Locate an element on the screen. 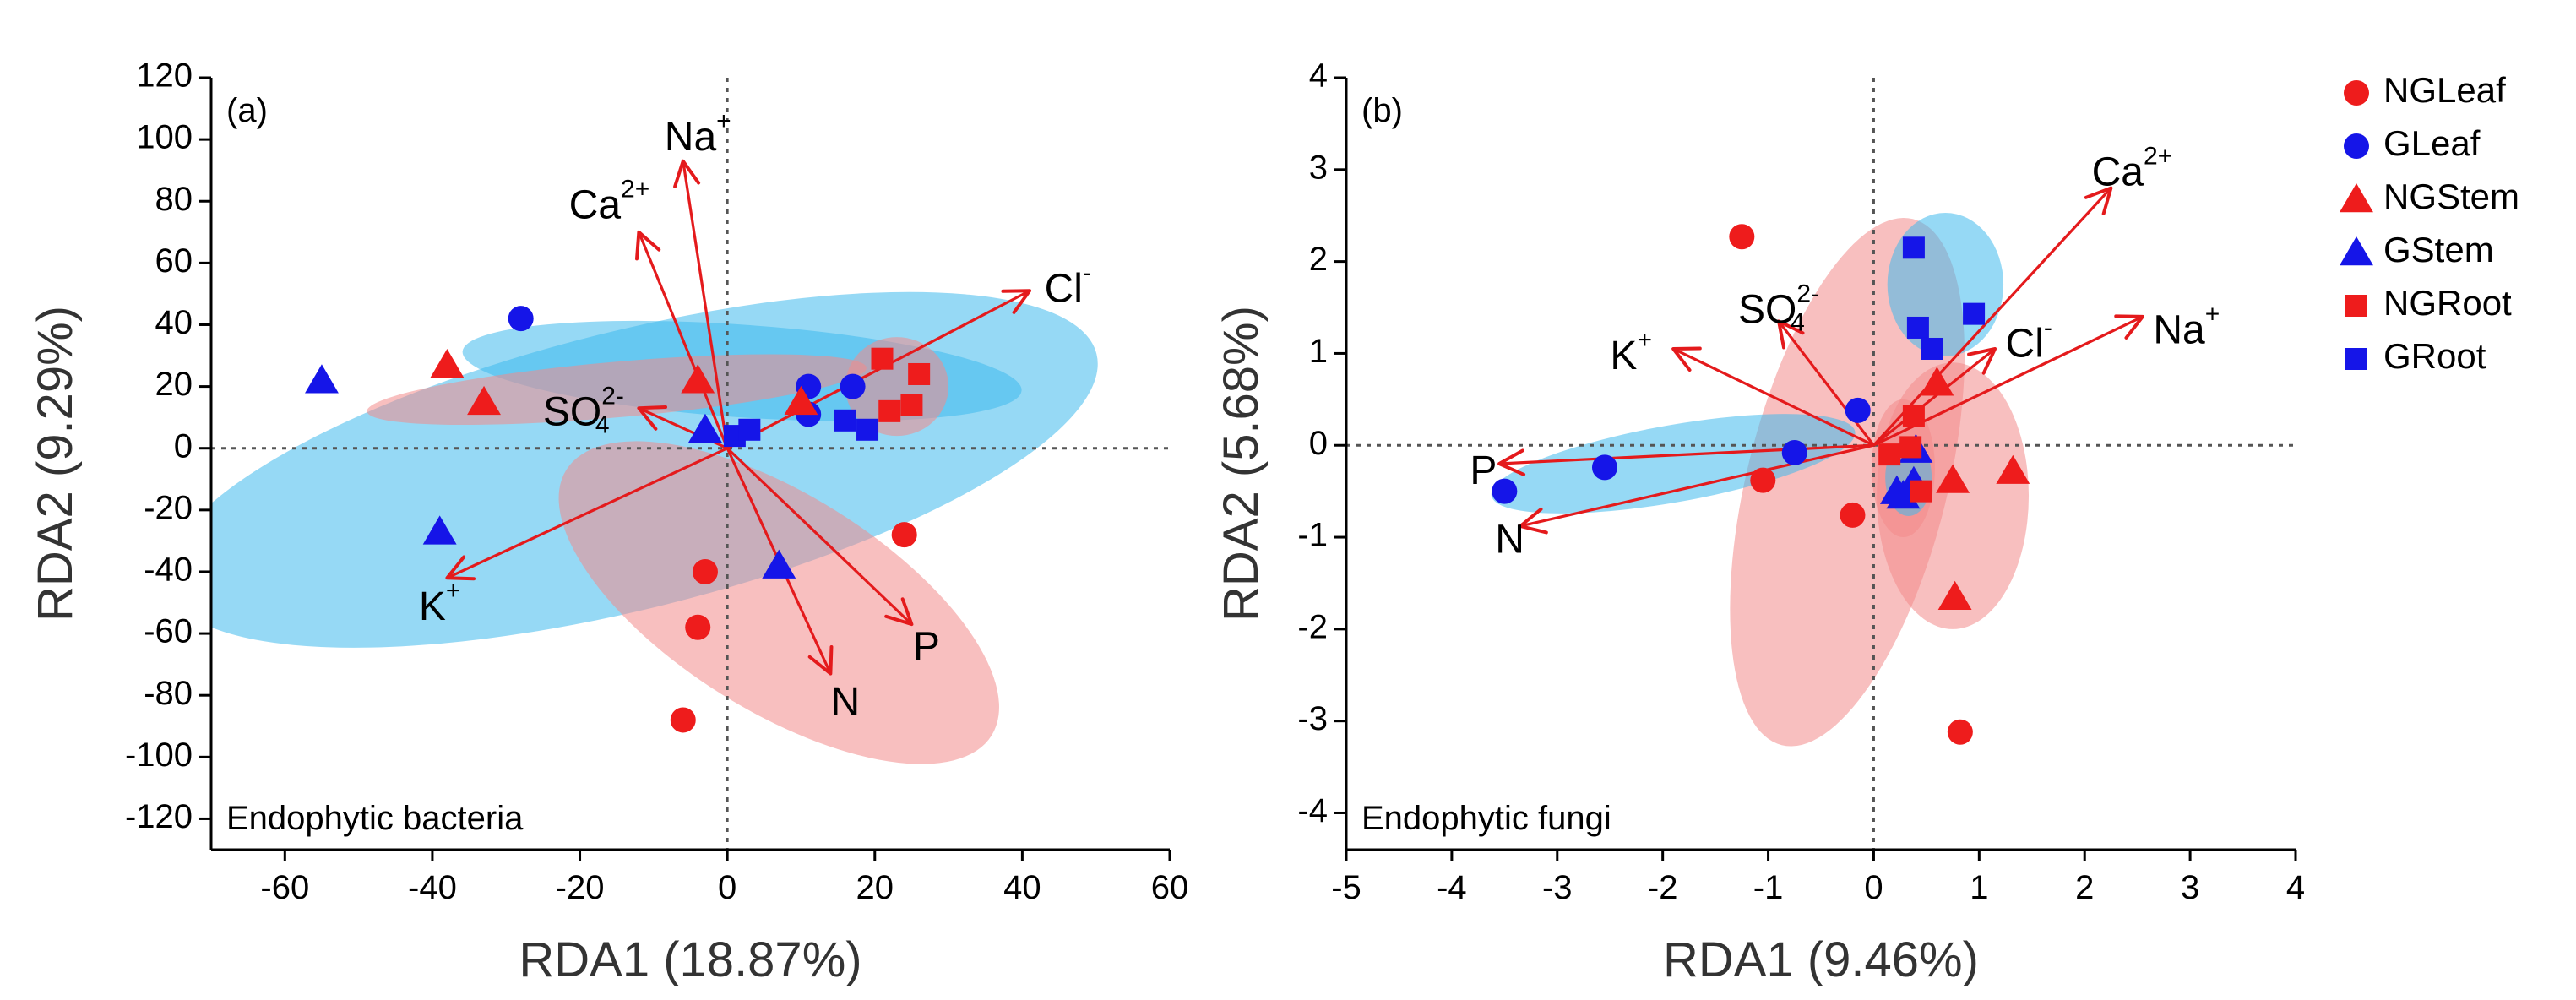 This screenshot has height=1000, width=2576. vector-arrow-cl is located at coordinates (1934, 397).